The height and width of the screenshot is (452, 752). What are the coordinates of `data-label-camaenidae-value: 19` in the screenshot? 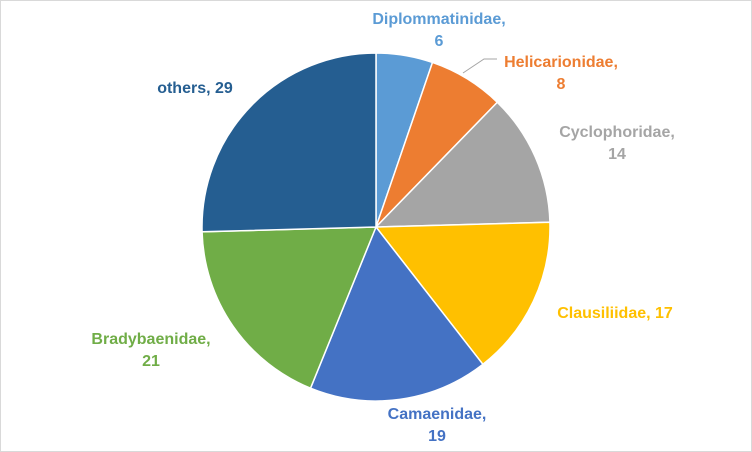 It's located at (437, 436).